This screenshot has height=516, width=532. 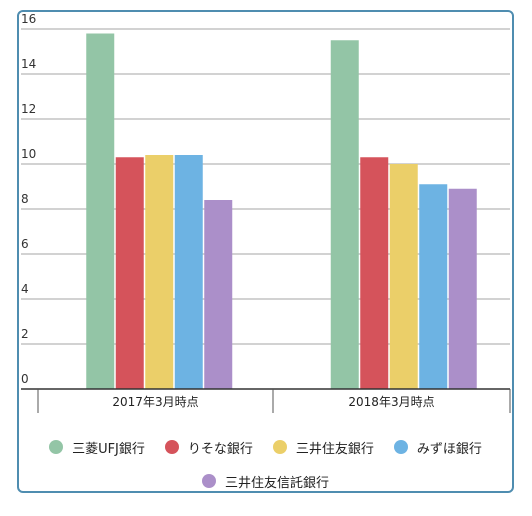 I want to click on legend-label: 三井住友信託銀行, so click(x=276, y=483).